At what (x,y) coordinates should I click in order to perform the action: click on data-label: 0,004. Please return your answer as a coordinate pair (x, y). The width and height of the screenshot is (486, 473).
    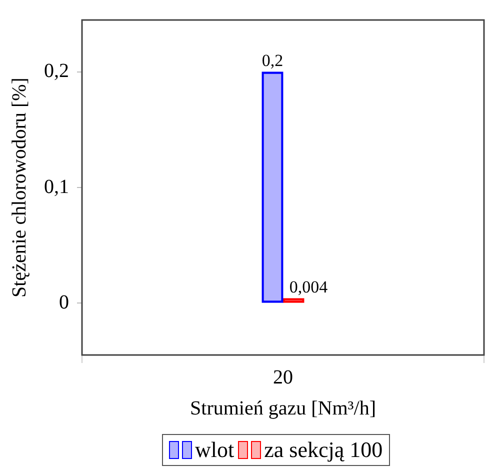
    Looking at the image, I should click on (308, 286).